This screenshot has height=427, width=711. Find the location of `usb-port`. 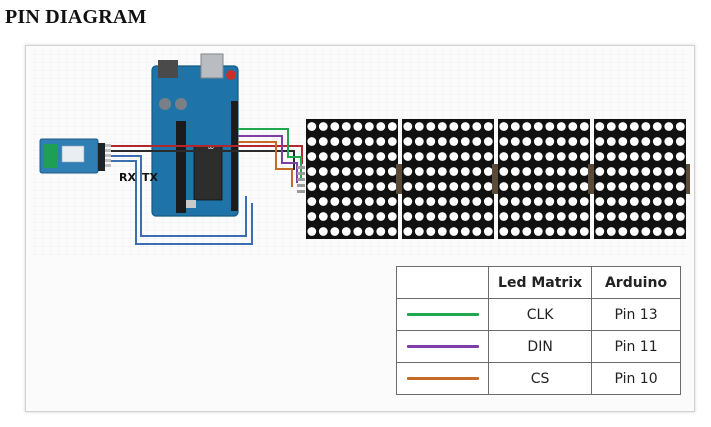

usb-port is located at coordinates (212, 66).